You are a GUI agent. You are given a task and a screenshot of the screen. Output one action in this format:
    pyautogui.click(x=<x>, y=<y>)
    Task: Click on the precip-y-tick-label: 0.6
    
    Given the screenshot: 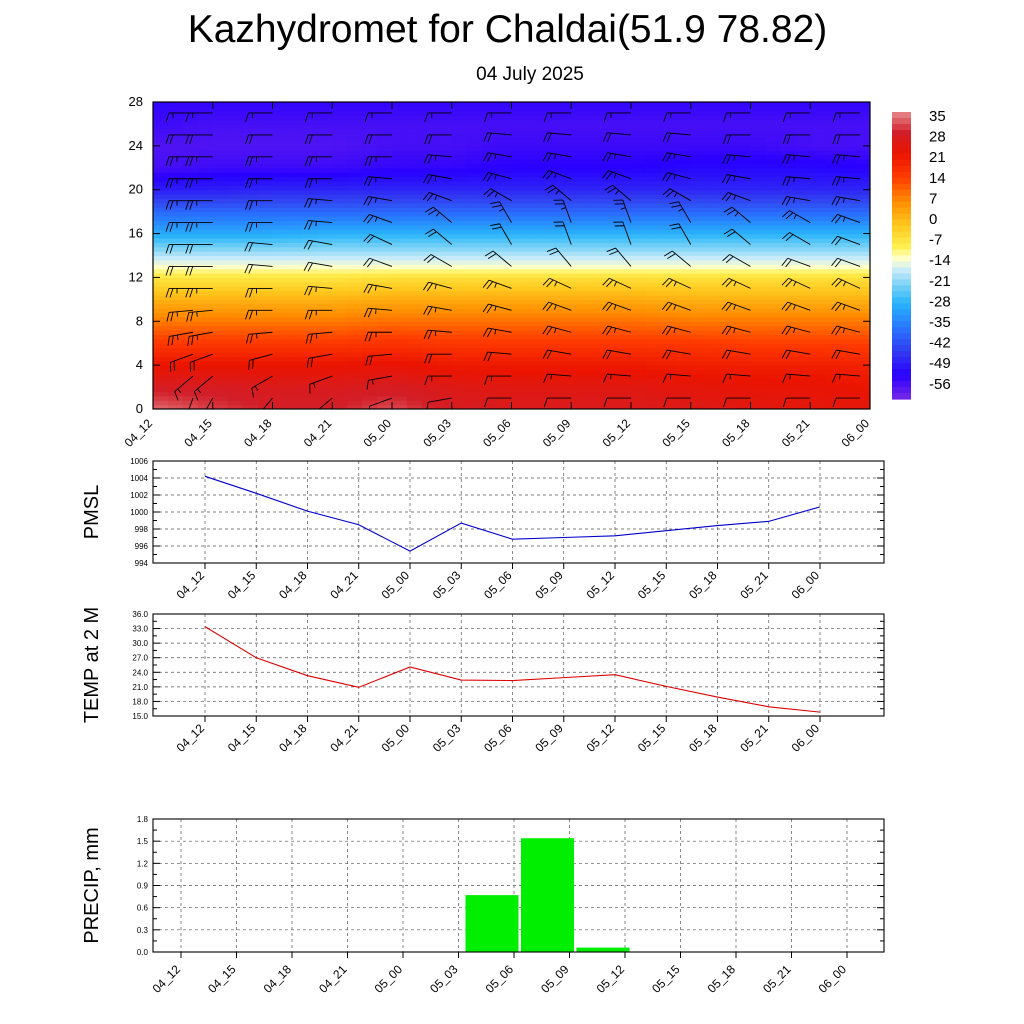 What is the action you would take?
    pyautogui.click(x=143, y=908)
    